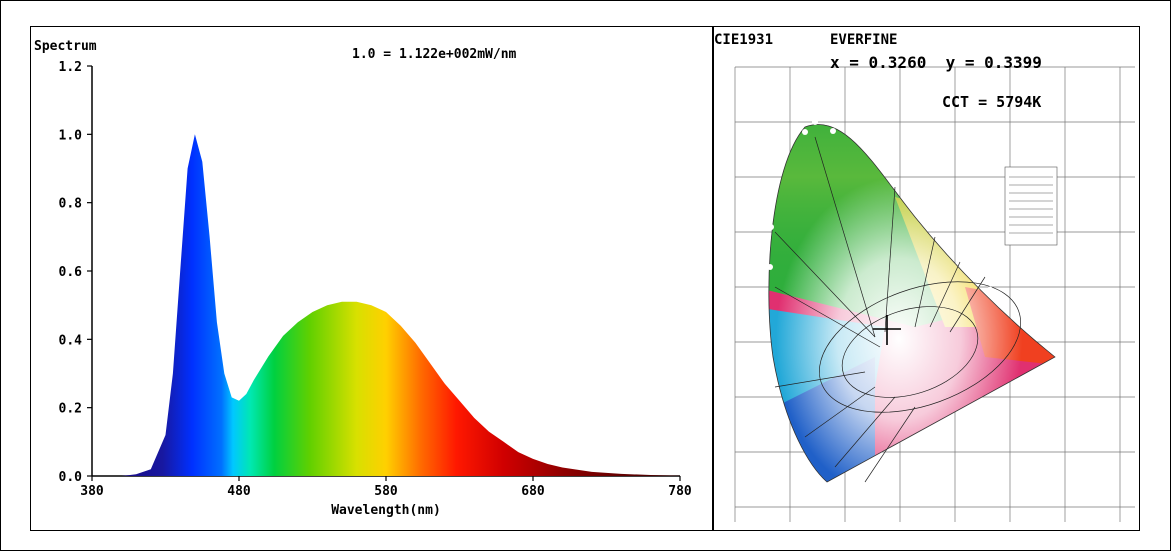  I want to click on y-tick-label: 0.6, so click(71, 272).